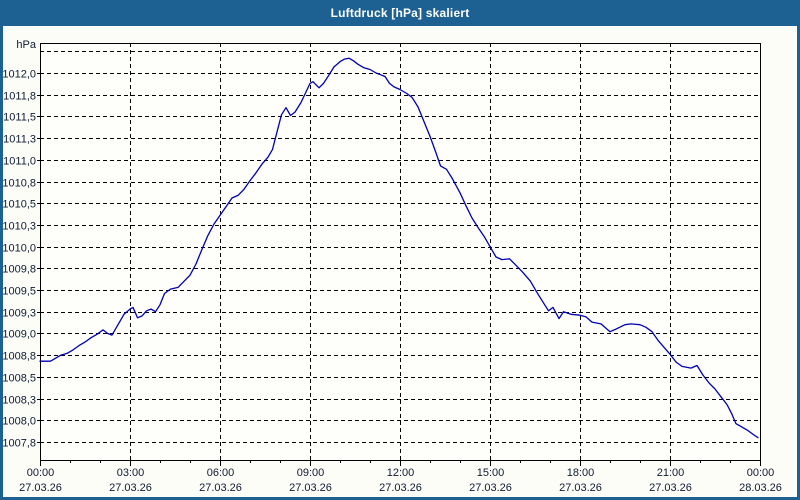 The height and width of the screenshot is (500, 800). What do you see at coordinates (19, 75) in the screenshot?
I see `y-tick-label: 1012,0` at bounding box center [19, 75].